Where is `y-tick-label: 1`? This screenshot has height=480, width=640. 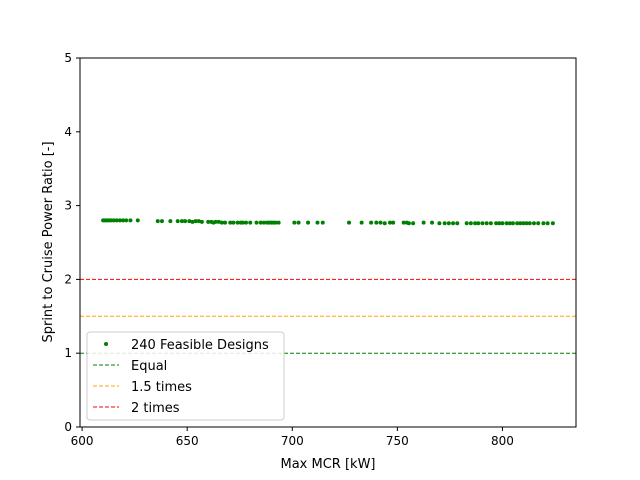
y-tick-label: 1 is located at coordinates (68, 353).